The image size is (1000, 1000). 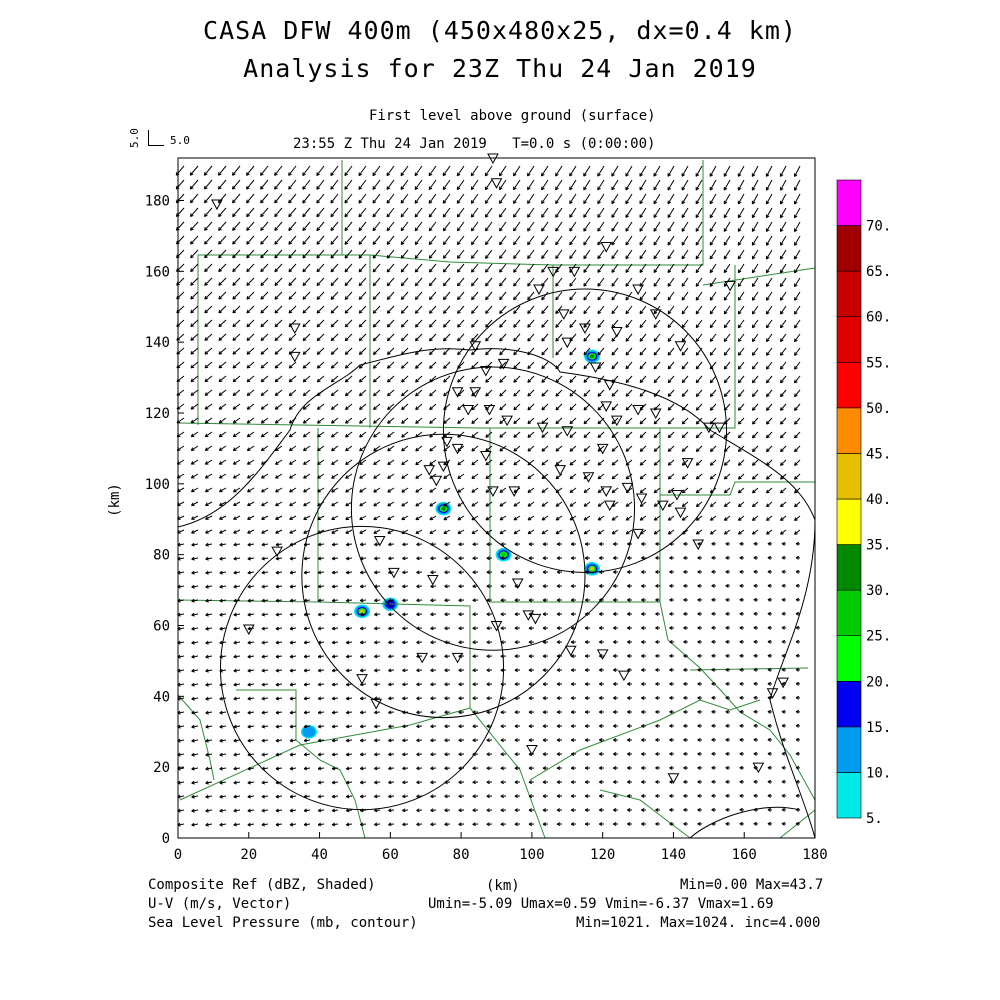 I want to click on radar-ring, so click(x=585, y=430).